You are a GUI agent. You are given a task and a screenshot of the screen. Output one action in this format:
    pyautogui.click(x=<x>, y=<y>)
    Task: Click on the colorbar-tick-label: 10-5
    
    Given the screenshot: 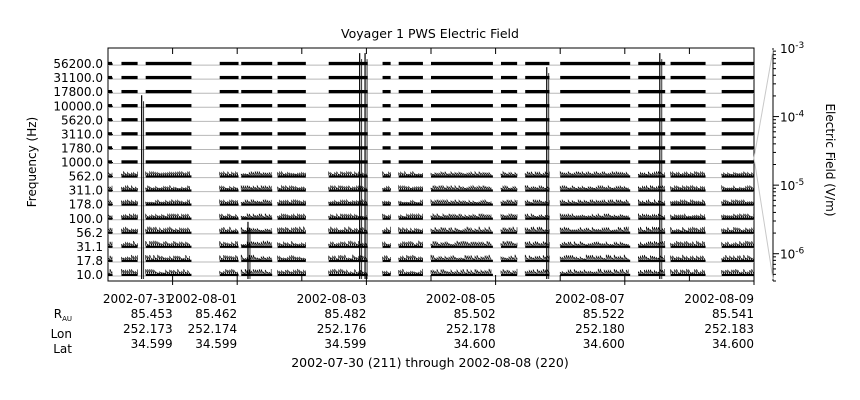 What is the action you would take?
    pyautogui.click(x=792, y=185)
    